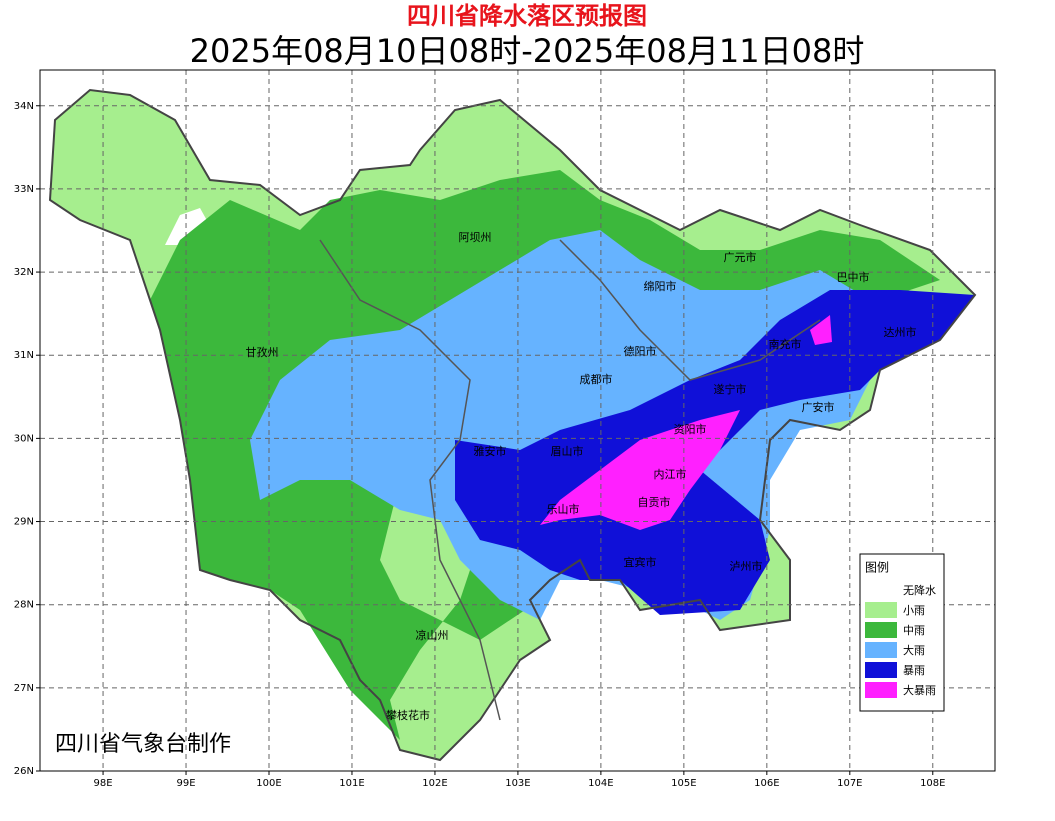 The image size is (1055, 821). What do you see at coordinates (24, 605) in the screenshot?
I see `y-tick-label: 28N` at bounding box center [24, 605].